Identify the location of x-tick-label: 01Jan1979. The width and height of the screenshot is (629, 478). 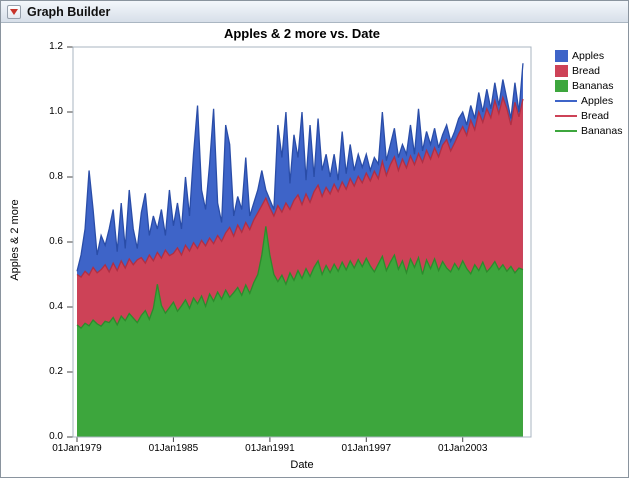
(77, 448).